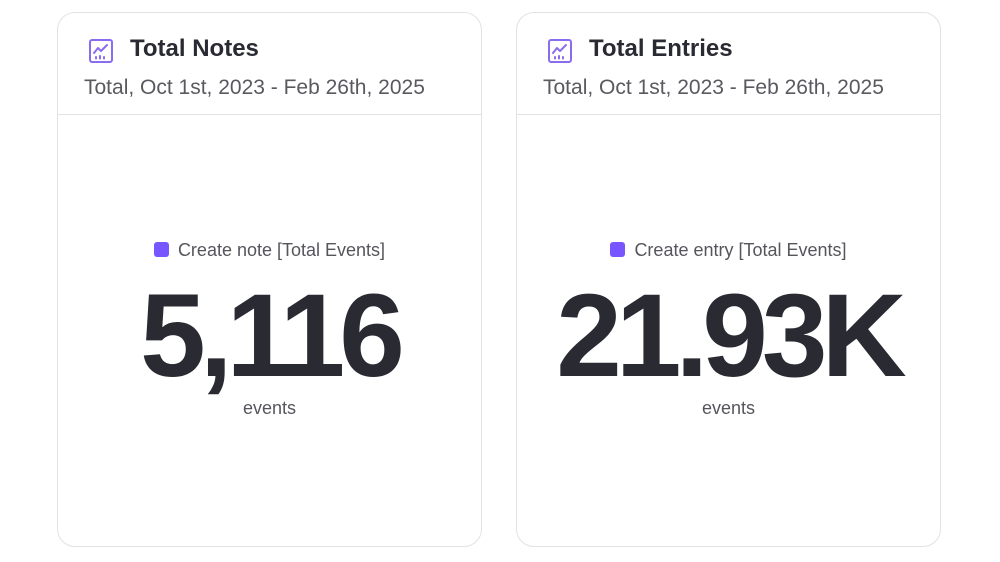 The image size is (1000, 562). I want to click on legend-label: Create note [Total Events], so click(281, 250).